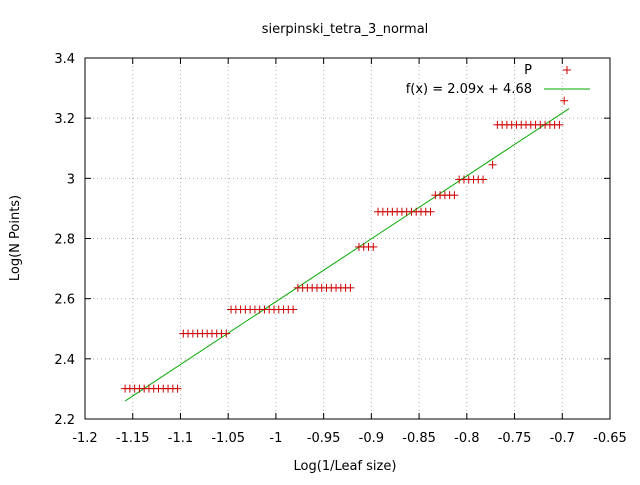  What do you see at coordinates (345, 466) in the screenshot?
I see `x-axis-label: Log(1/Leaf size)` at bounding box center [345, 466].